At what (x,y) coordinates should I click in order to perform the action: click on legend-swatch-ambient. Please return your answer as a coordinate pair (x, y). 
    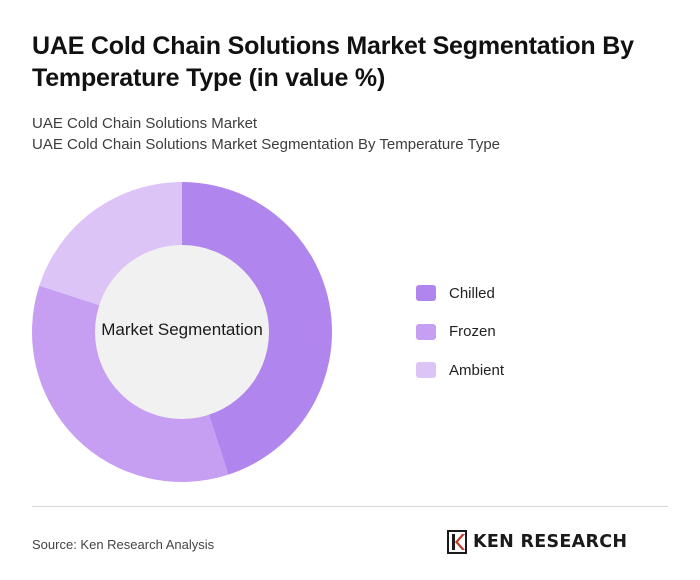
    Looking at the image, I should click on (426, 370).